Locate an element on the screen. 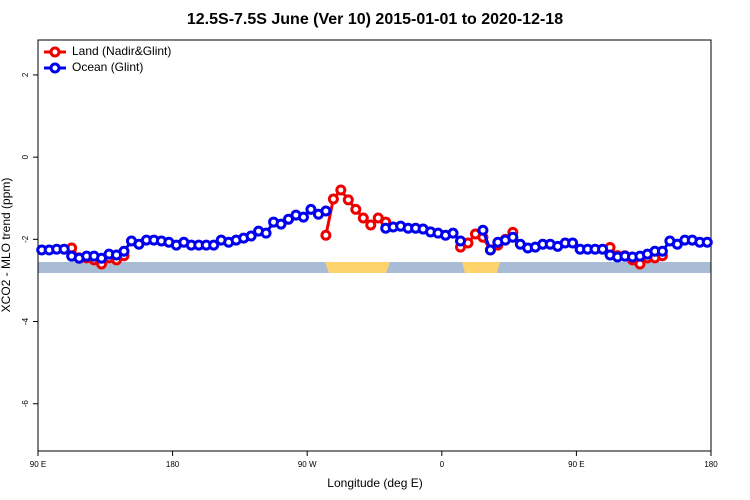 The width and height of the screenshot is (750, 500). legend-label: Land (Nadir&Glint) is located at coordinates (121, 51).